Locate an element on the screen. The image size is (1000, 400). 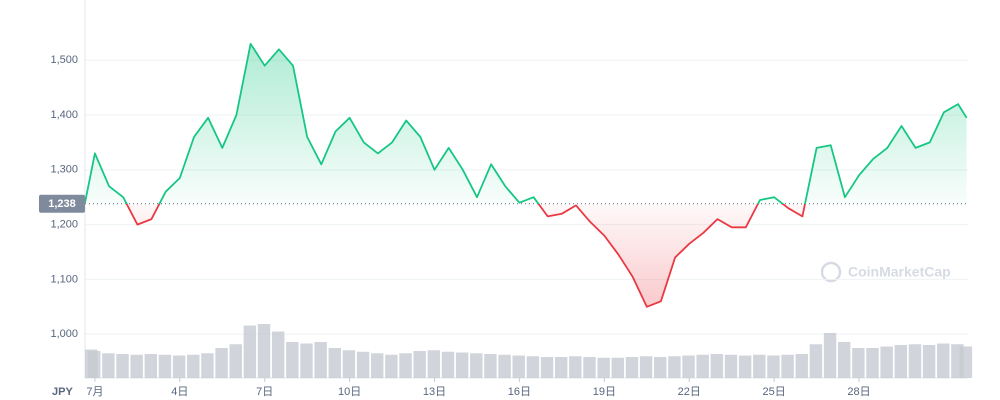
y-tick-label: 1,200 is located at coordinates (64, 225).